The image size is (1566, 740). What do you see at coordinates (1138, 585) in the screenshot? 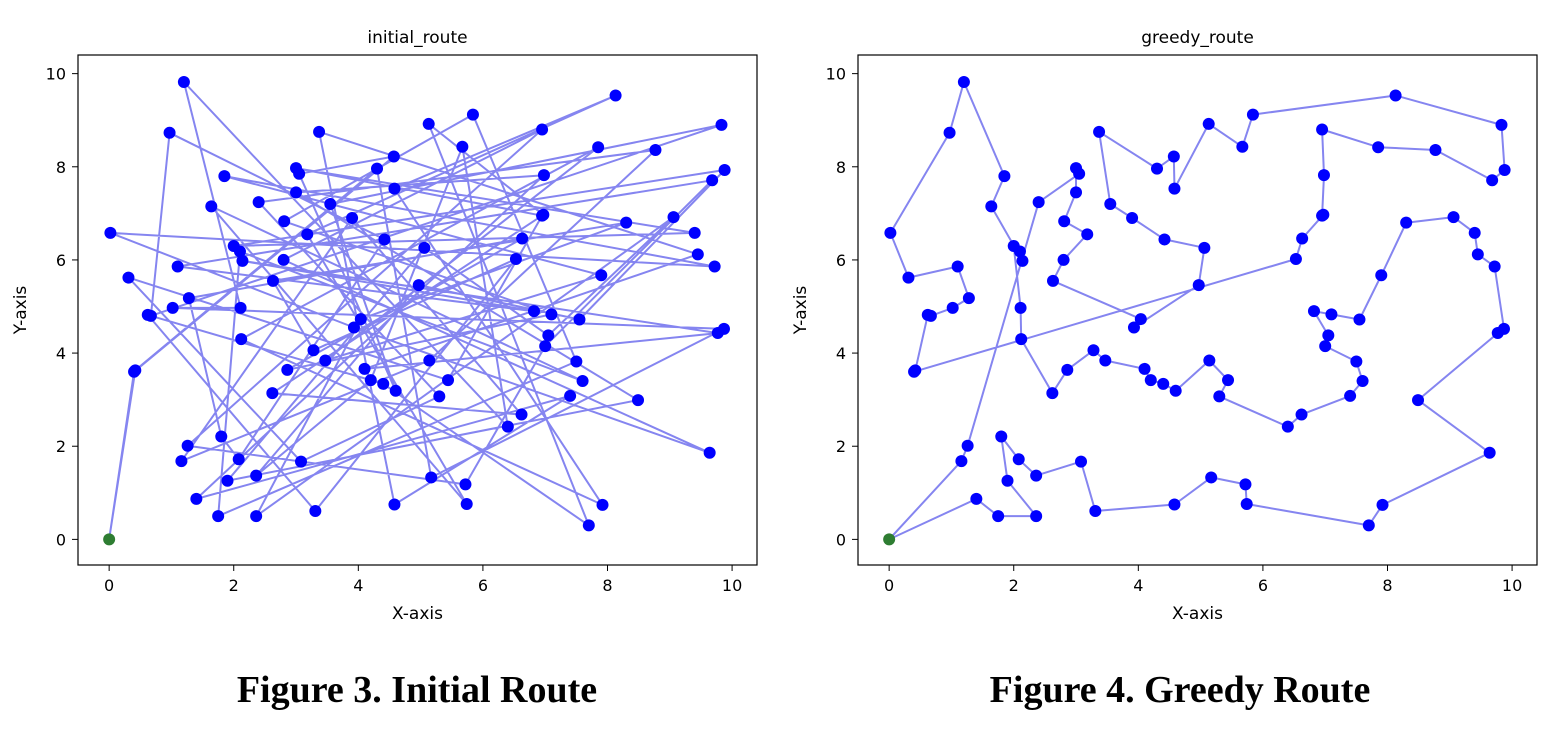
I see `x-tick-label: 4` at bounding box center [1138, 585].